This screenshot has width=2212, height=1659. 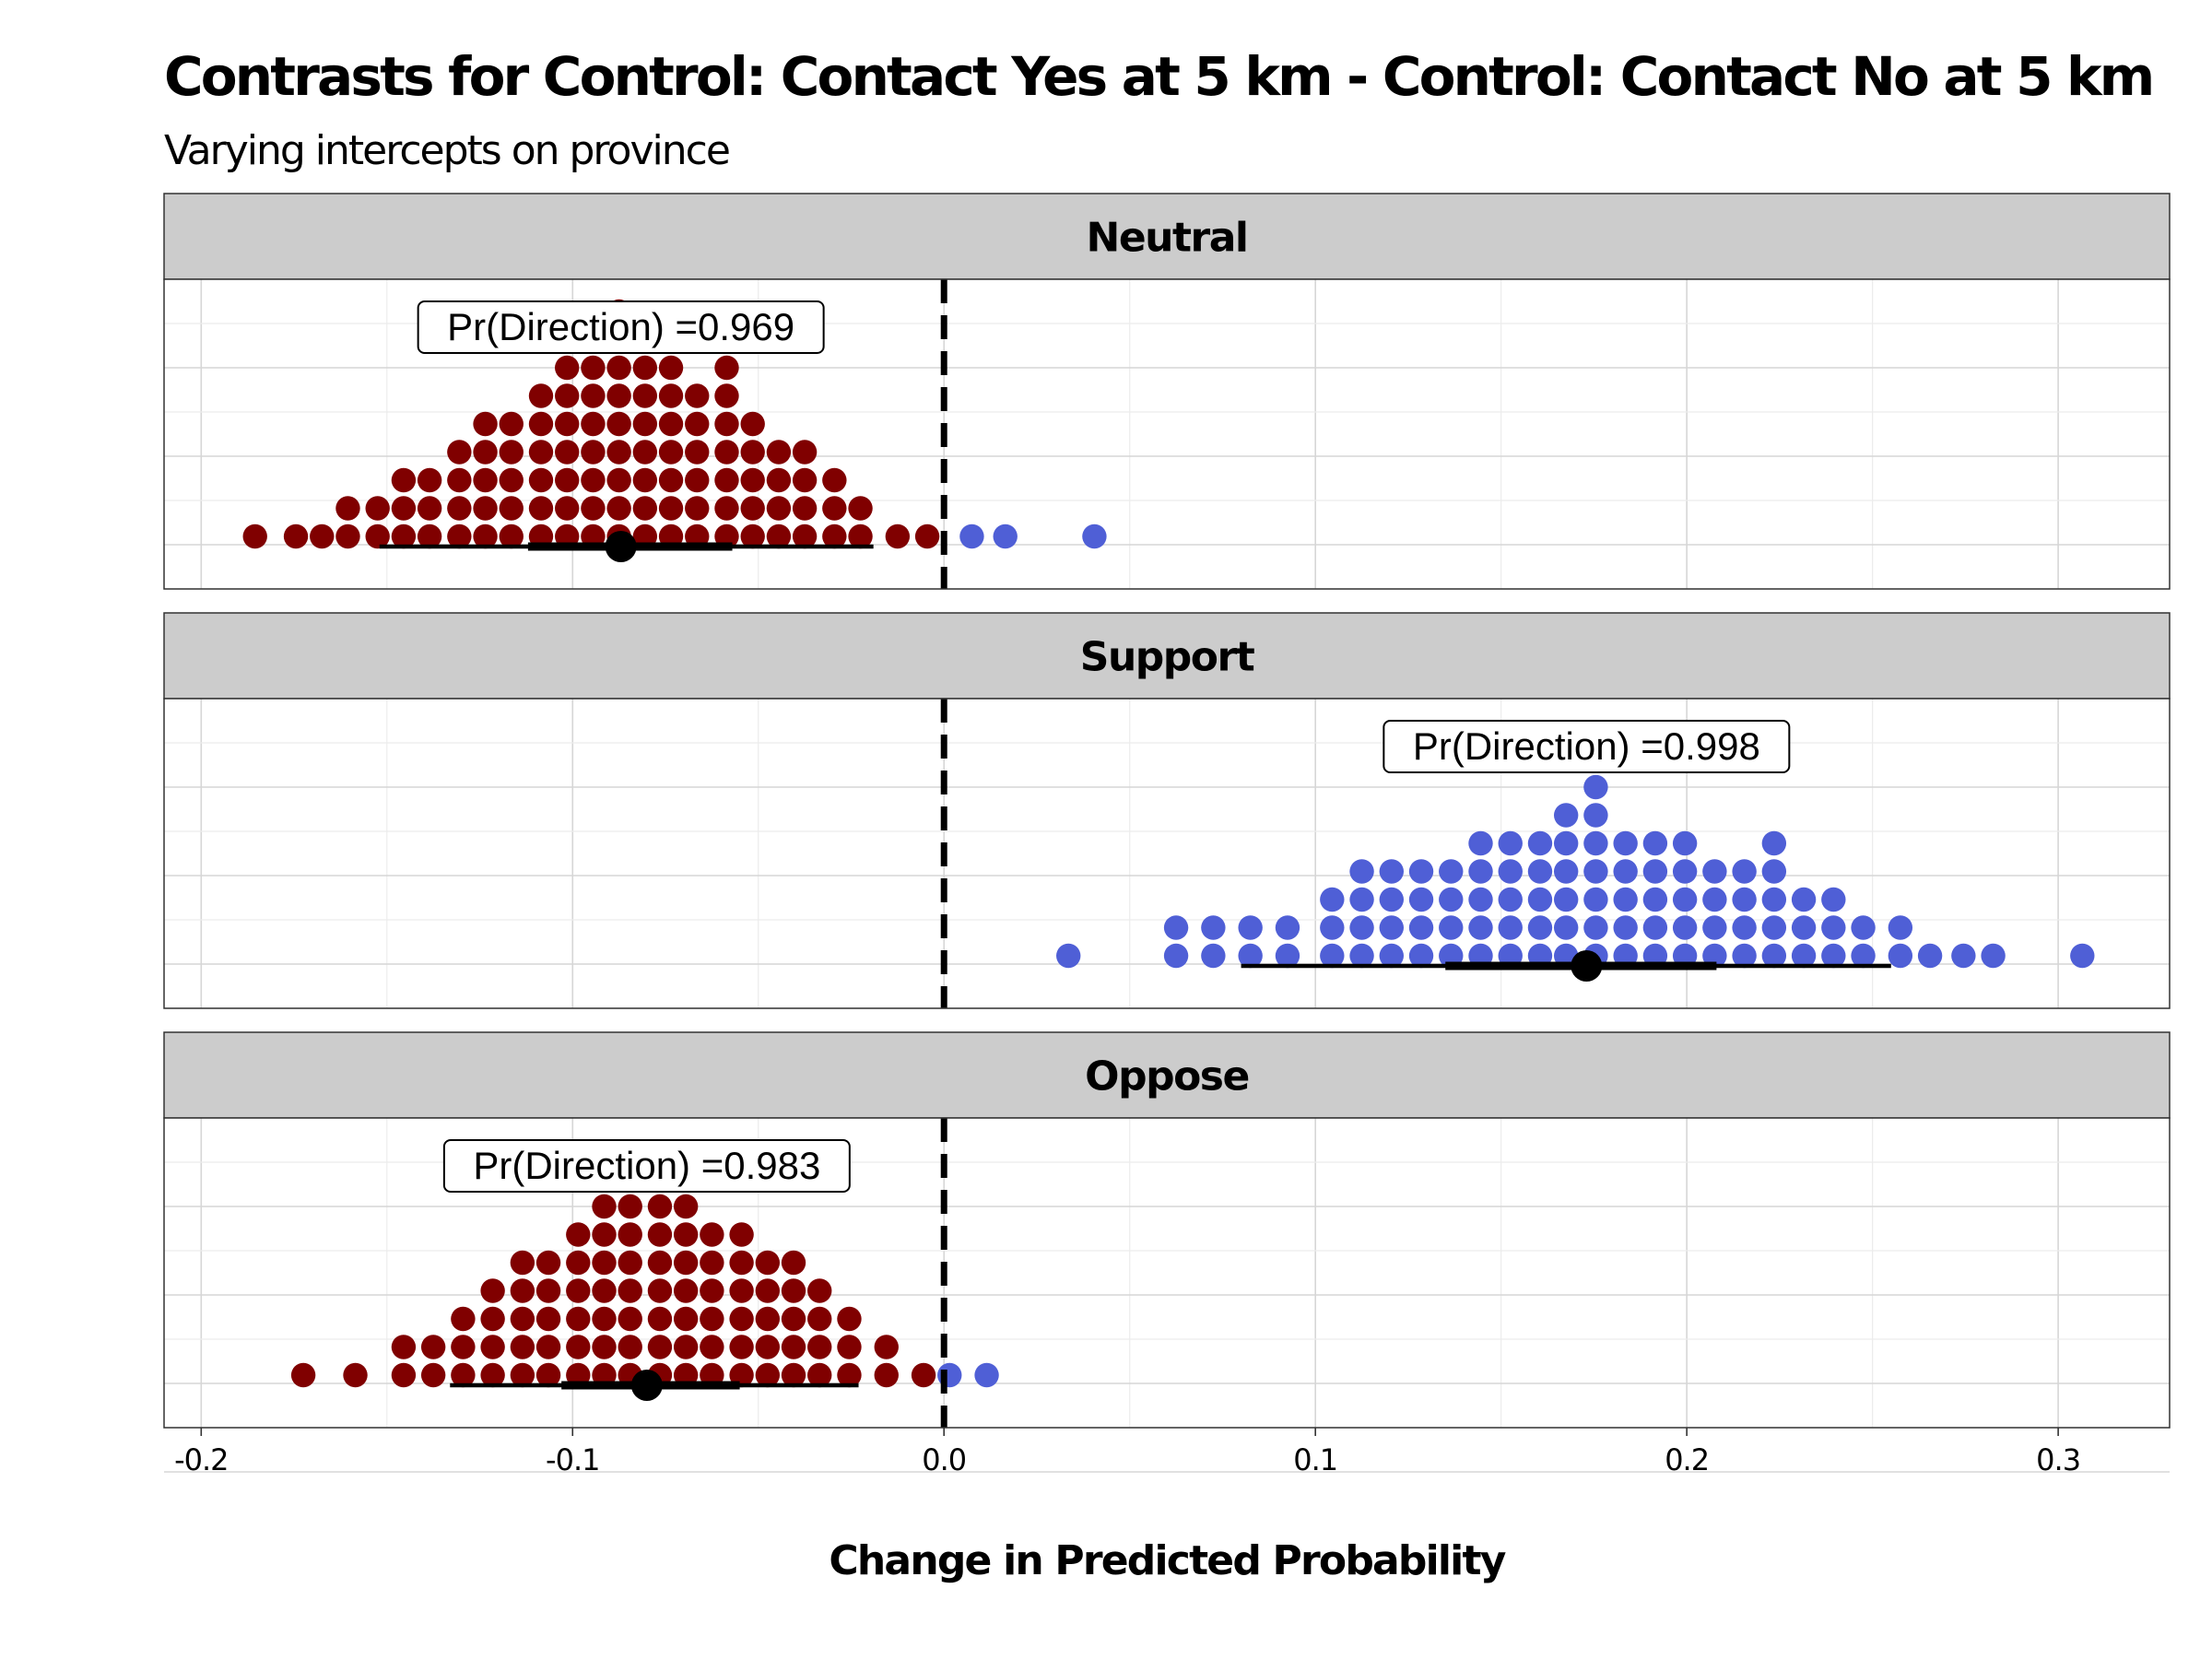 I want to click on facet-label: Support, so click(x=1167, y=657).